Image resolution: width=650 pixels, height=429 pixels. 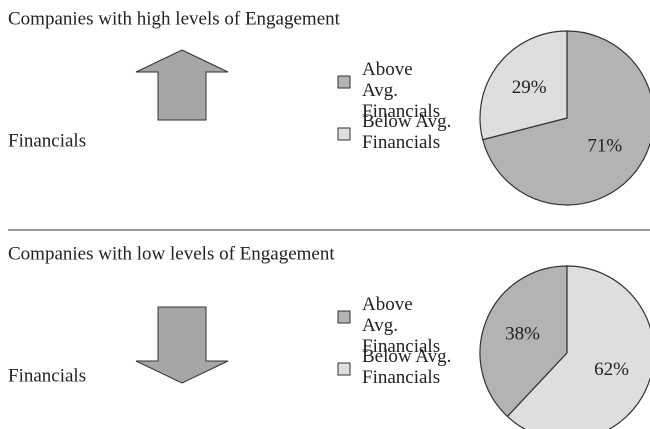 What do you see at coordinates (529, 87) in the screenshot?
I see `slice-label: 29%` at bounding box center [529, 87].